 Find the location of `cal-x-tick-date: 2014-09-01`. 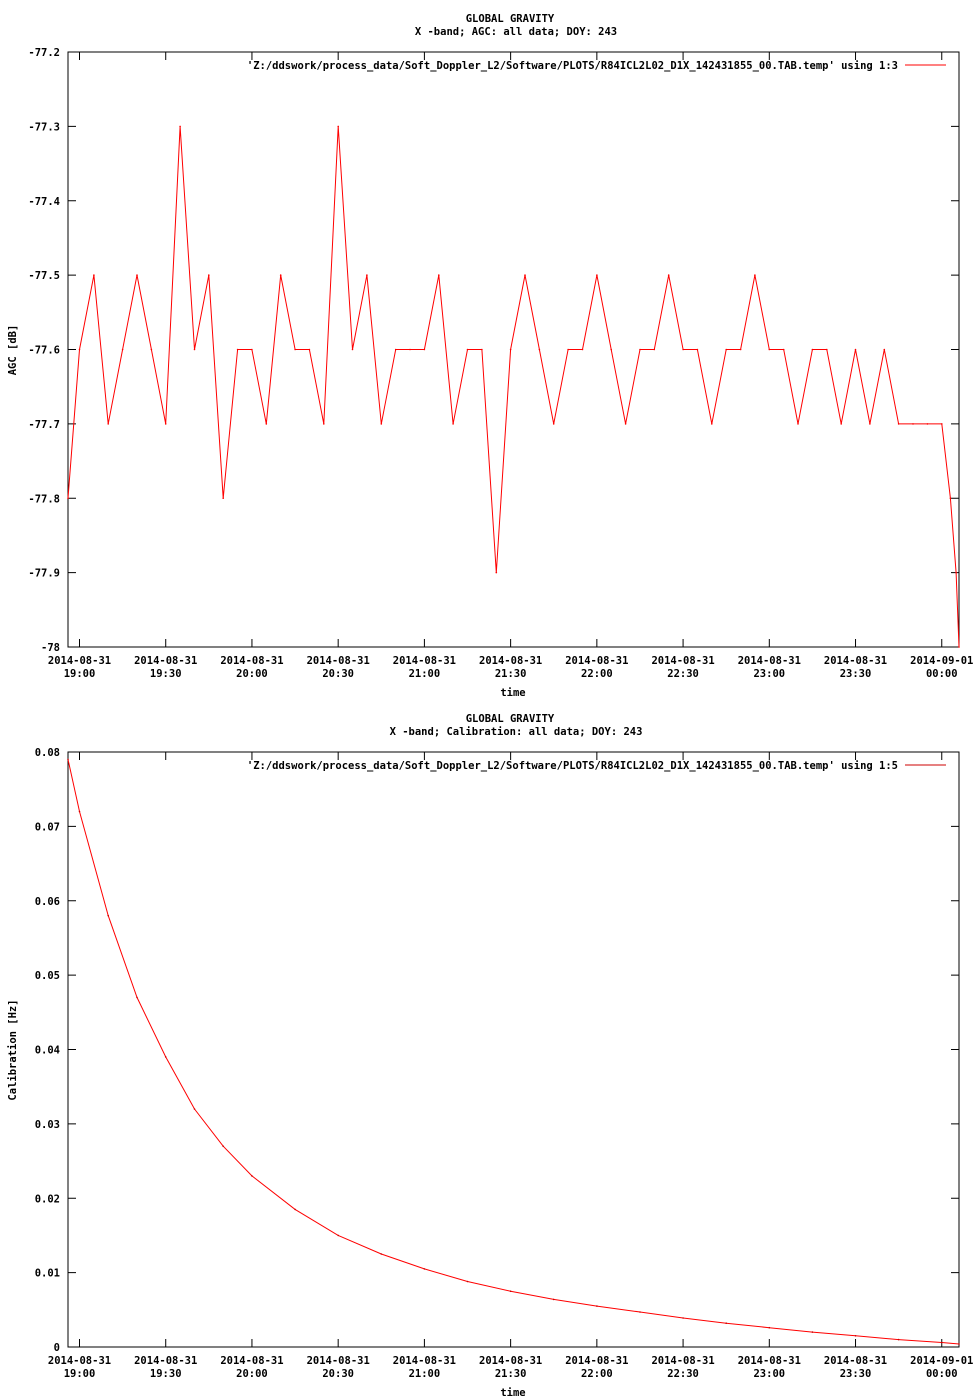

cal-x-tick-date: 2014-09-01 is located at coordinates (941, 1361).